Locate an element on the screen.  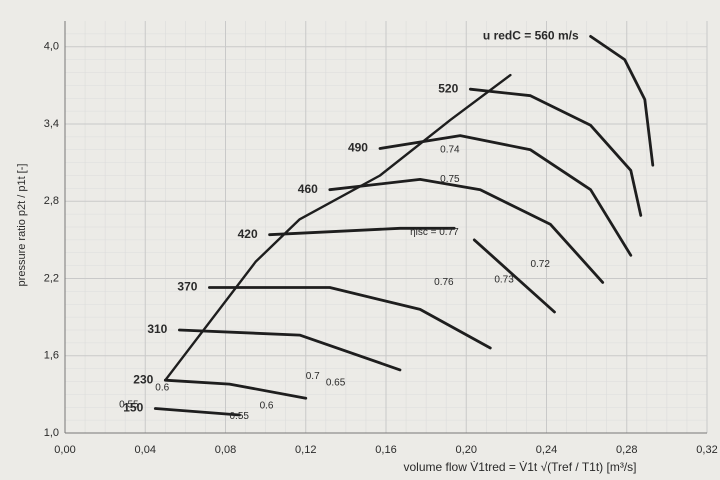
speed-label: 310 is located at coordinates (157, 329).